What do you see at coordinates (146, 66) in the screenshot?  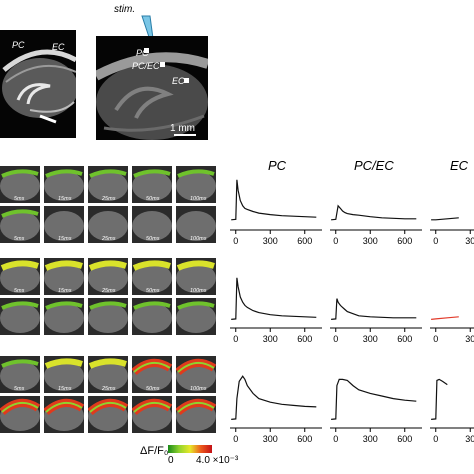 I see `label-pc-ec-detail: PC/EC` at bounding box center [146, 66].